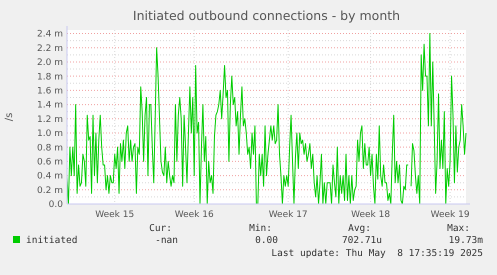  I want to click on x-tick-label: Week 19, so click(450, 215).